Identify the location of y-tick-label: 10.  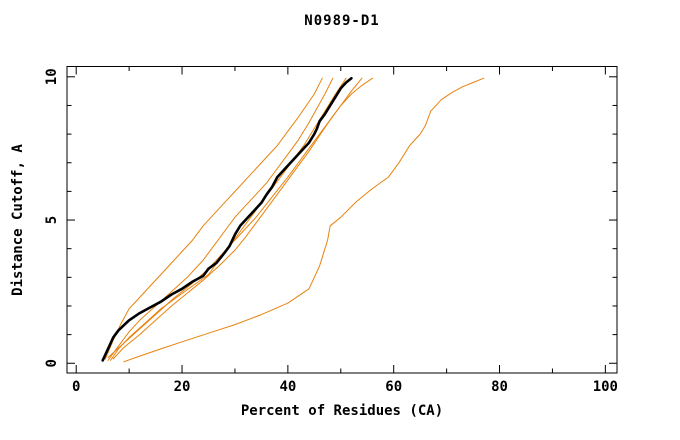
(52, 76).